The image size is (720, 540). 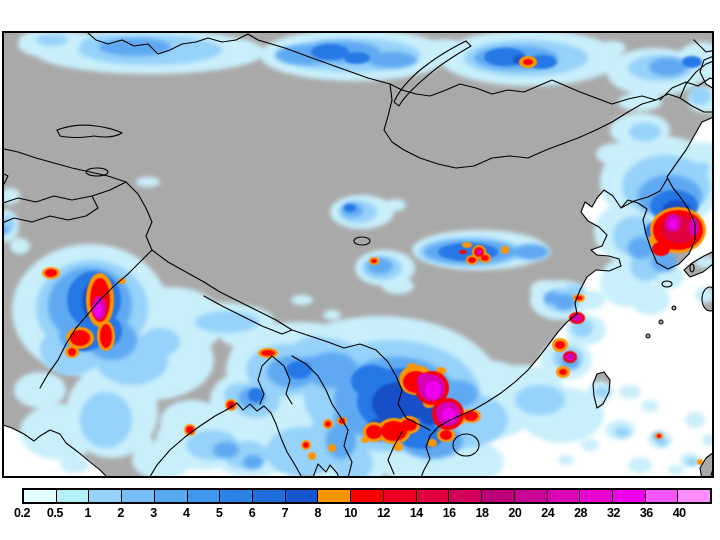 I want to click on colorbar-tick-label: 20, so click(x=515, y=513).